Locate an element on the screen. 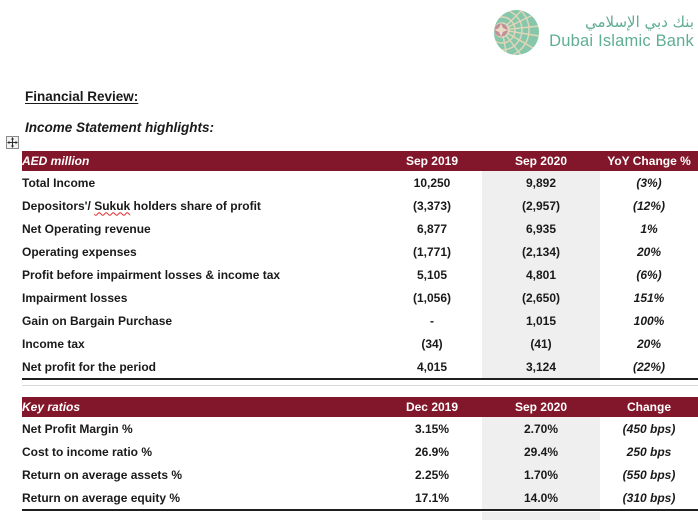  move-arrows-icon is located at coordinates (12, 142).